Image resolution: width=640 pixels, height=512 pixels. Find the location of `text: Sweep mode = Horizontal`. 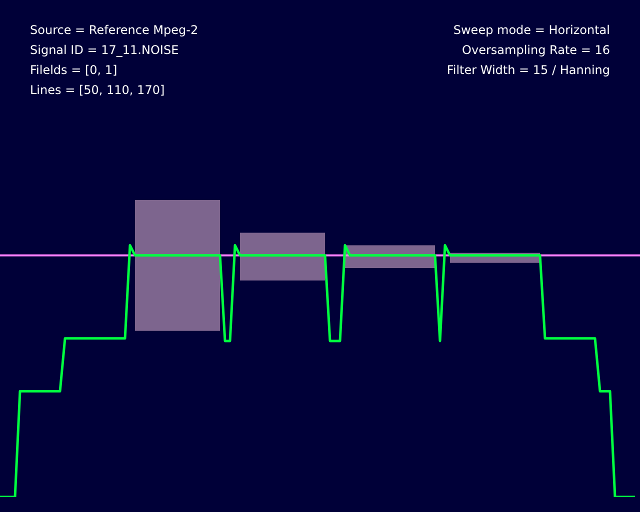

text: Sweep mode = Horizontal is located at coordinates (531, 30).